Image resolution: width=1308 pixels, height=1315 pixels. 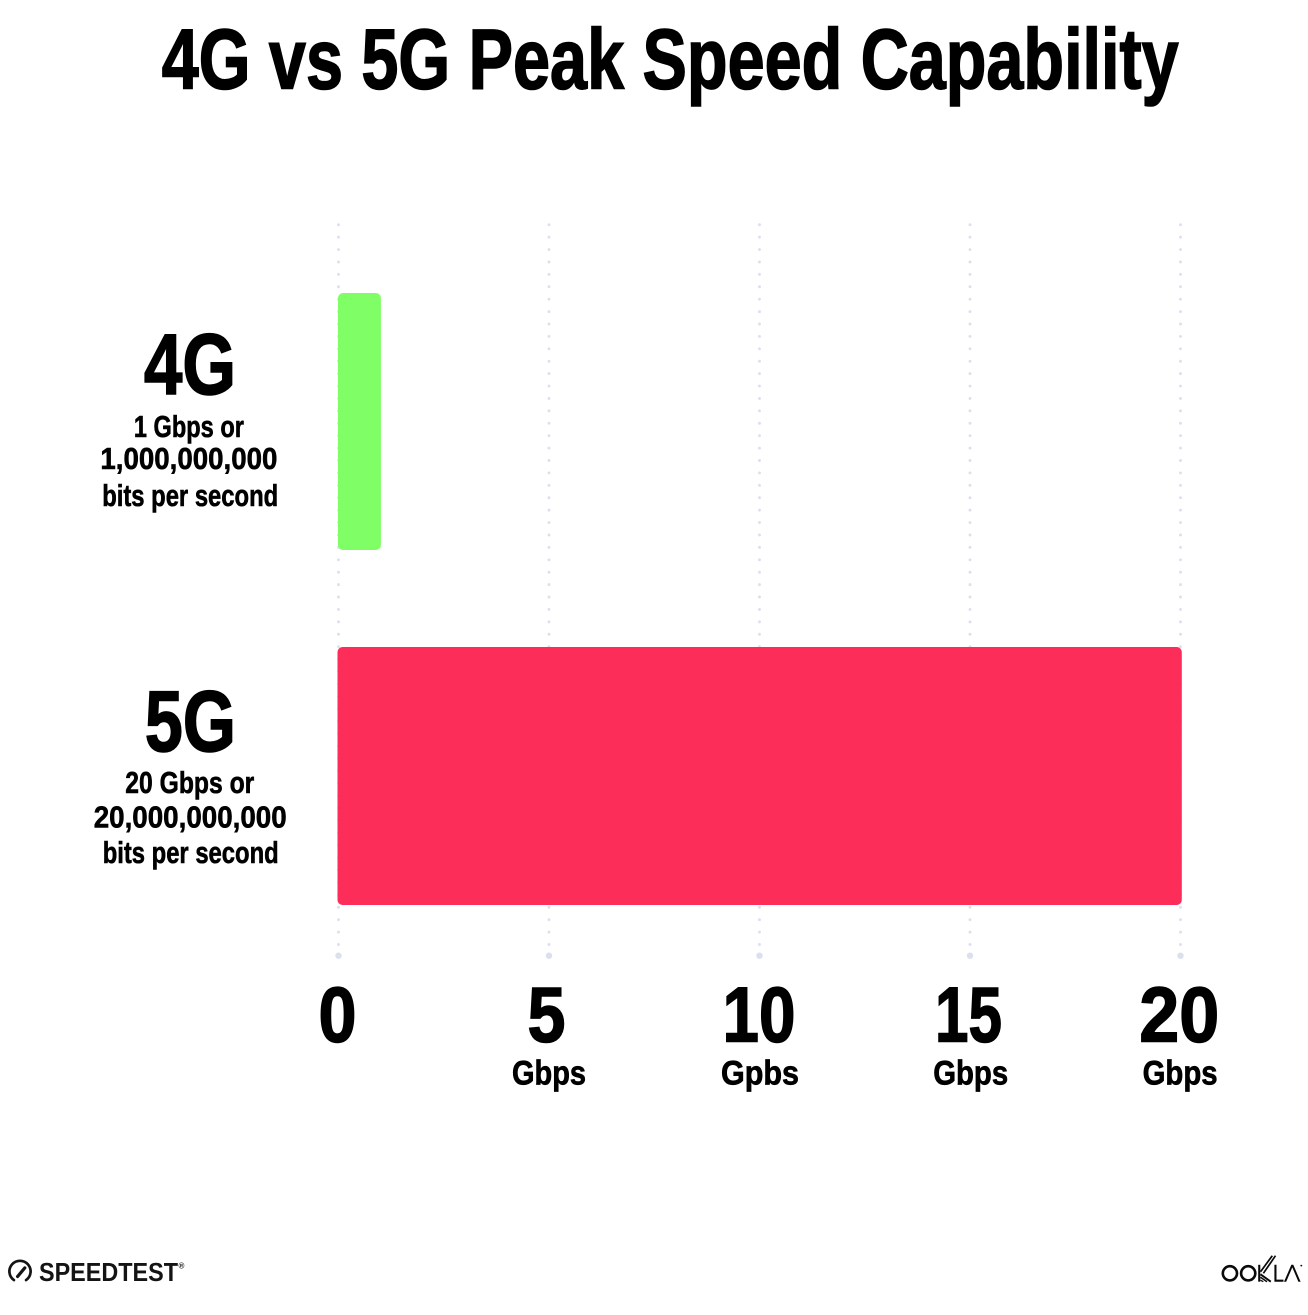 What do you see at coordinates (189, 783) in the screenshot?
I see `svg-text: 20 Gbps or` at bounding box center [189, 783].